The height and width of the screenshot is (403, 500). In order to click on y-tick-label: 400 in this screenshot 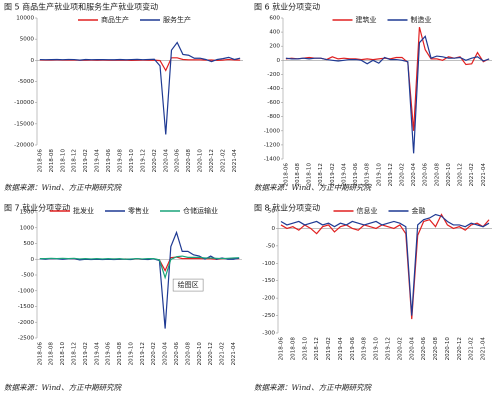, I will do `click(274, 33)`.